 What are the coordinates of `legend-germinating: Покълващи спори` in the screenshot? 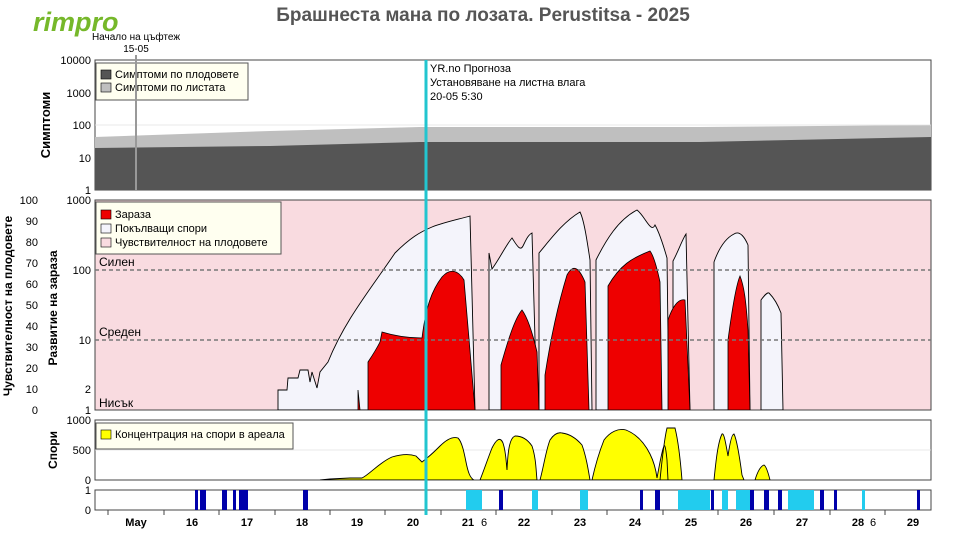 It's located at (161, 229).